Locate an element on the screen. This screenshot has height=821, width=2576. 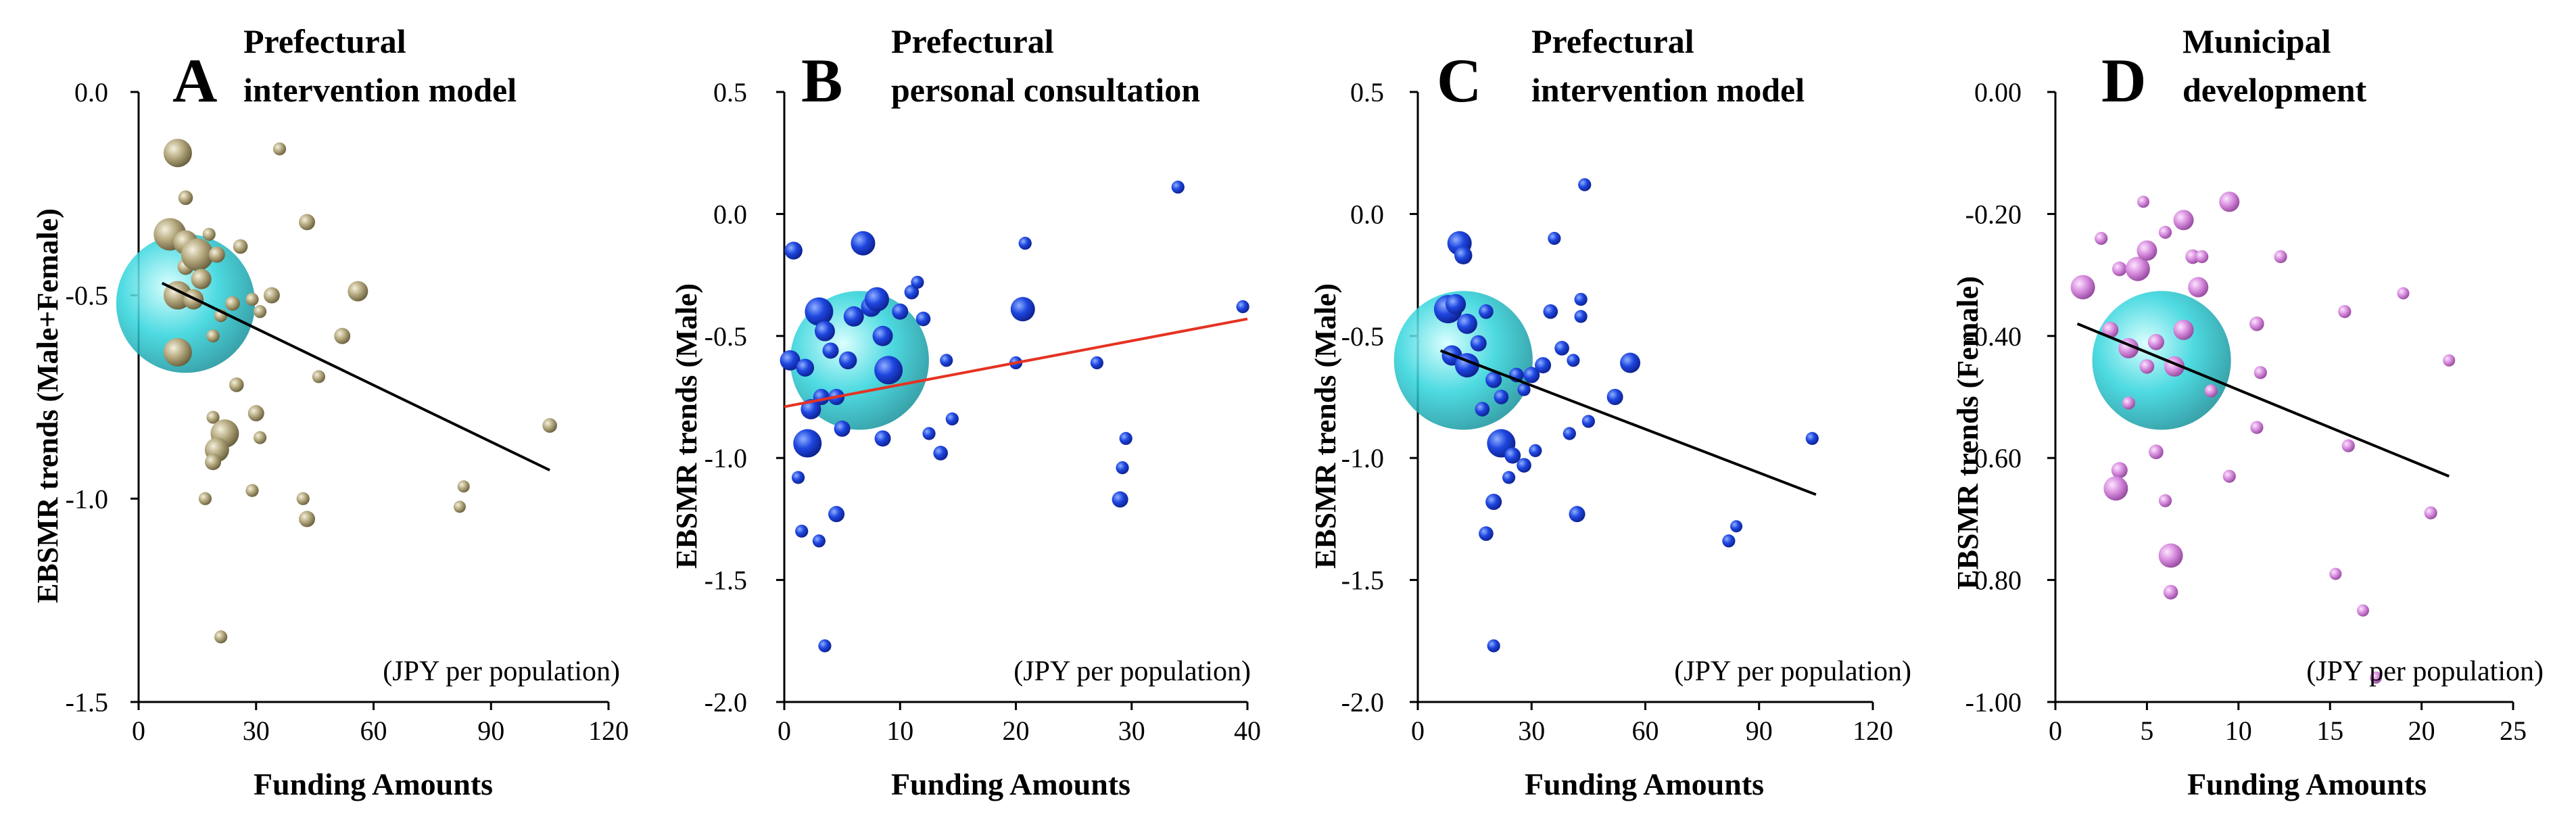
panel-c-x-tick-label: 0 is located at coordinates (1418, 731).